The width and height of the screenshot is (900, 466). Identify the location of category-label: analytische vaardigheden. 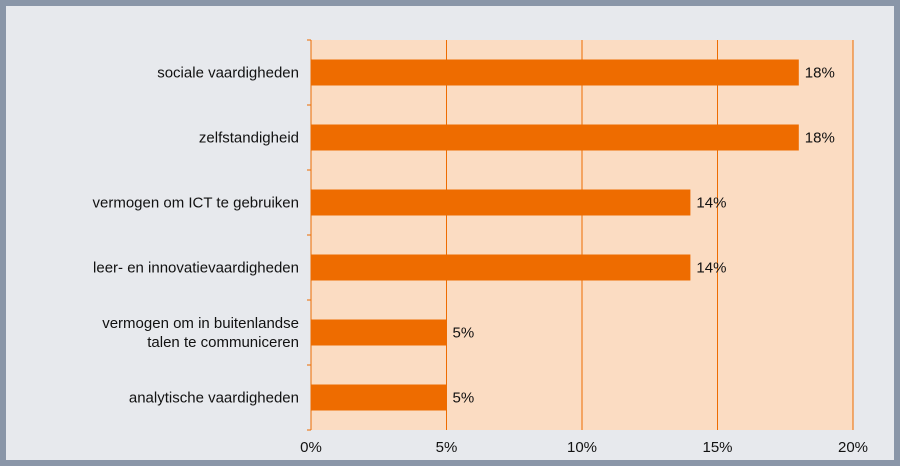
(214, 398).